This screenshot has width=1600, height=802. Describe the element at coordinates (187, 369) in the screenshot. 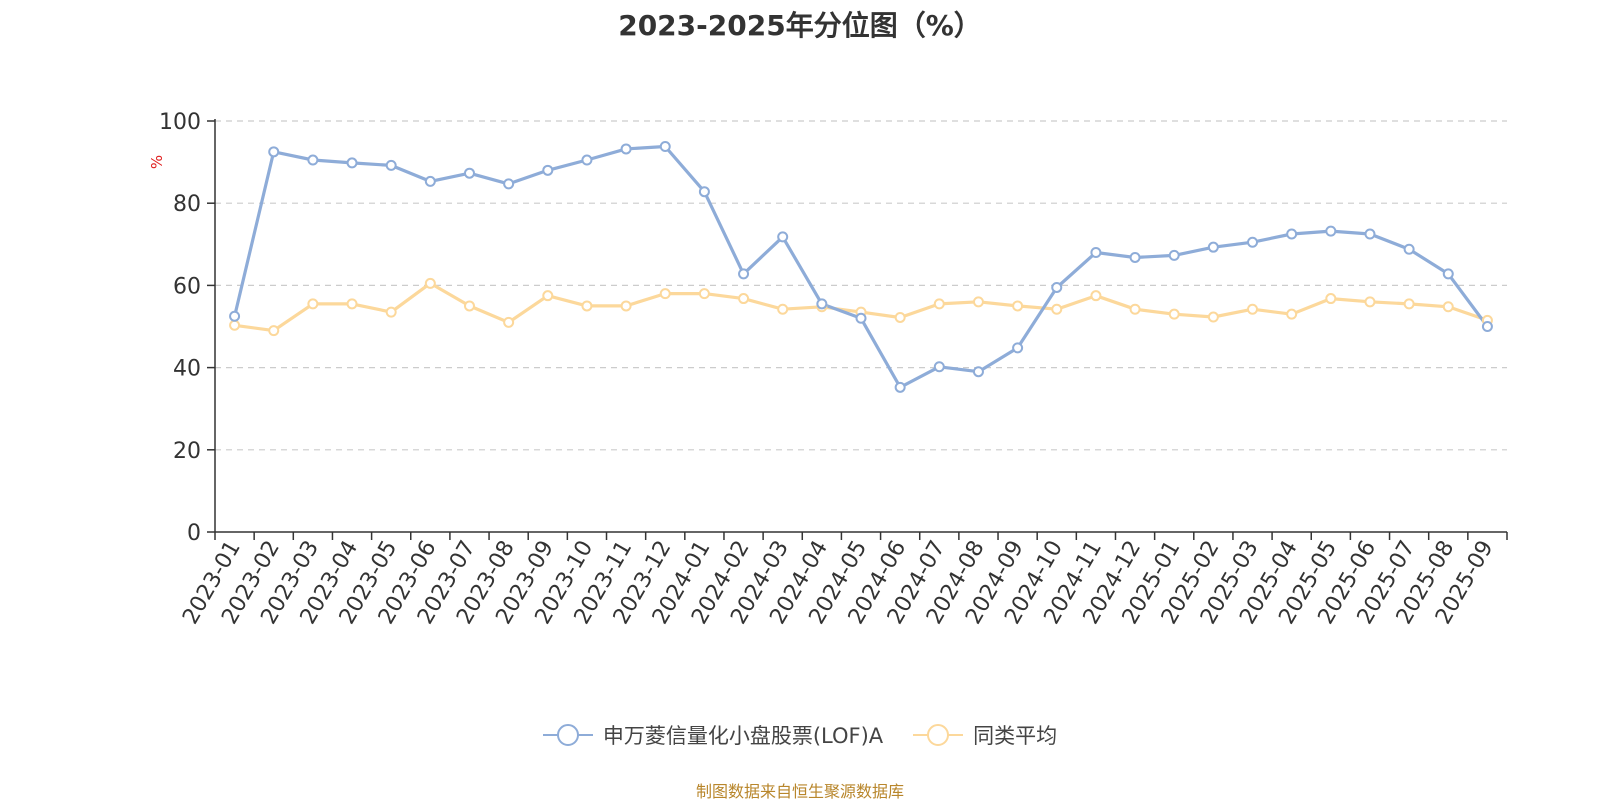

I see `y-tick-label: 40` at that location.